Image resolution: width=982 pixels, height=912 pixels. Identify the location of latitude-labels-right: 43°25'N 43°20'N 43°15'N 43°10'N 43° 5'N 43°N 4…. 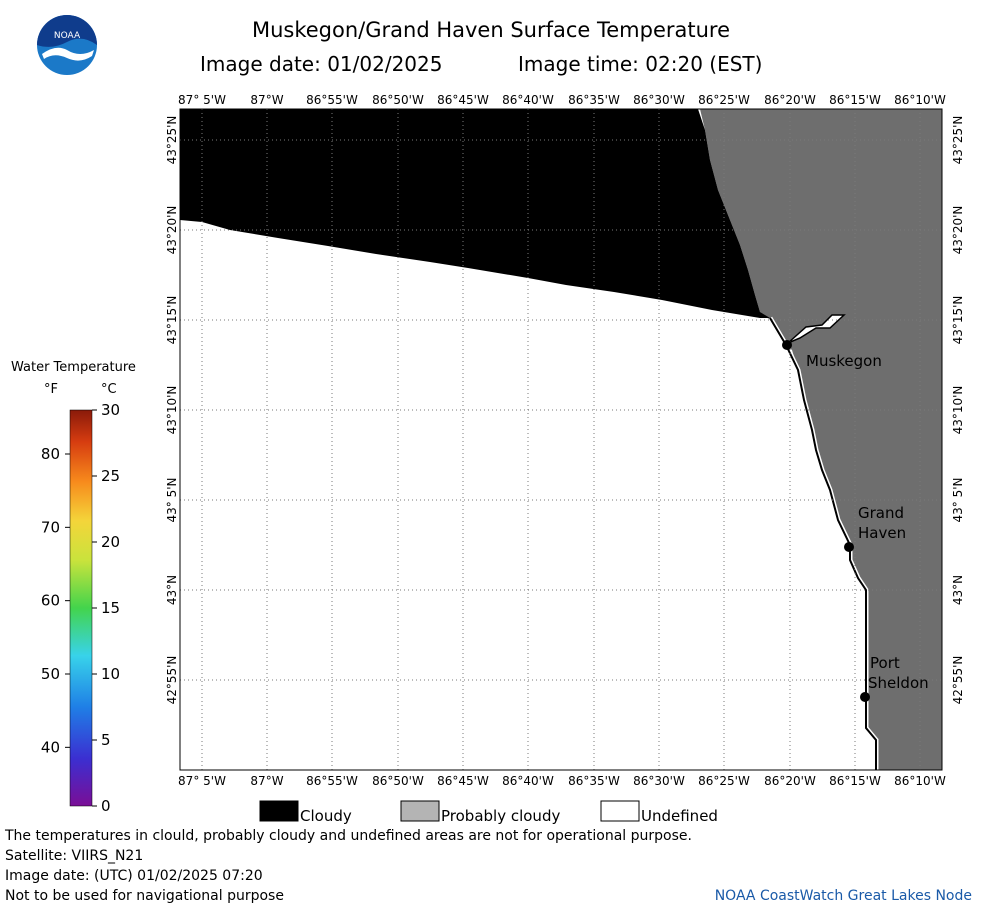
(958, 410).